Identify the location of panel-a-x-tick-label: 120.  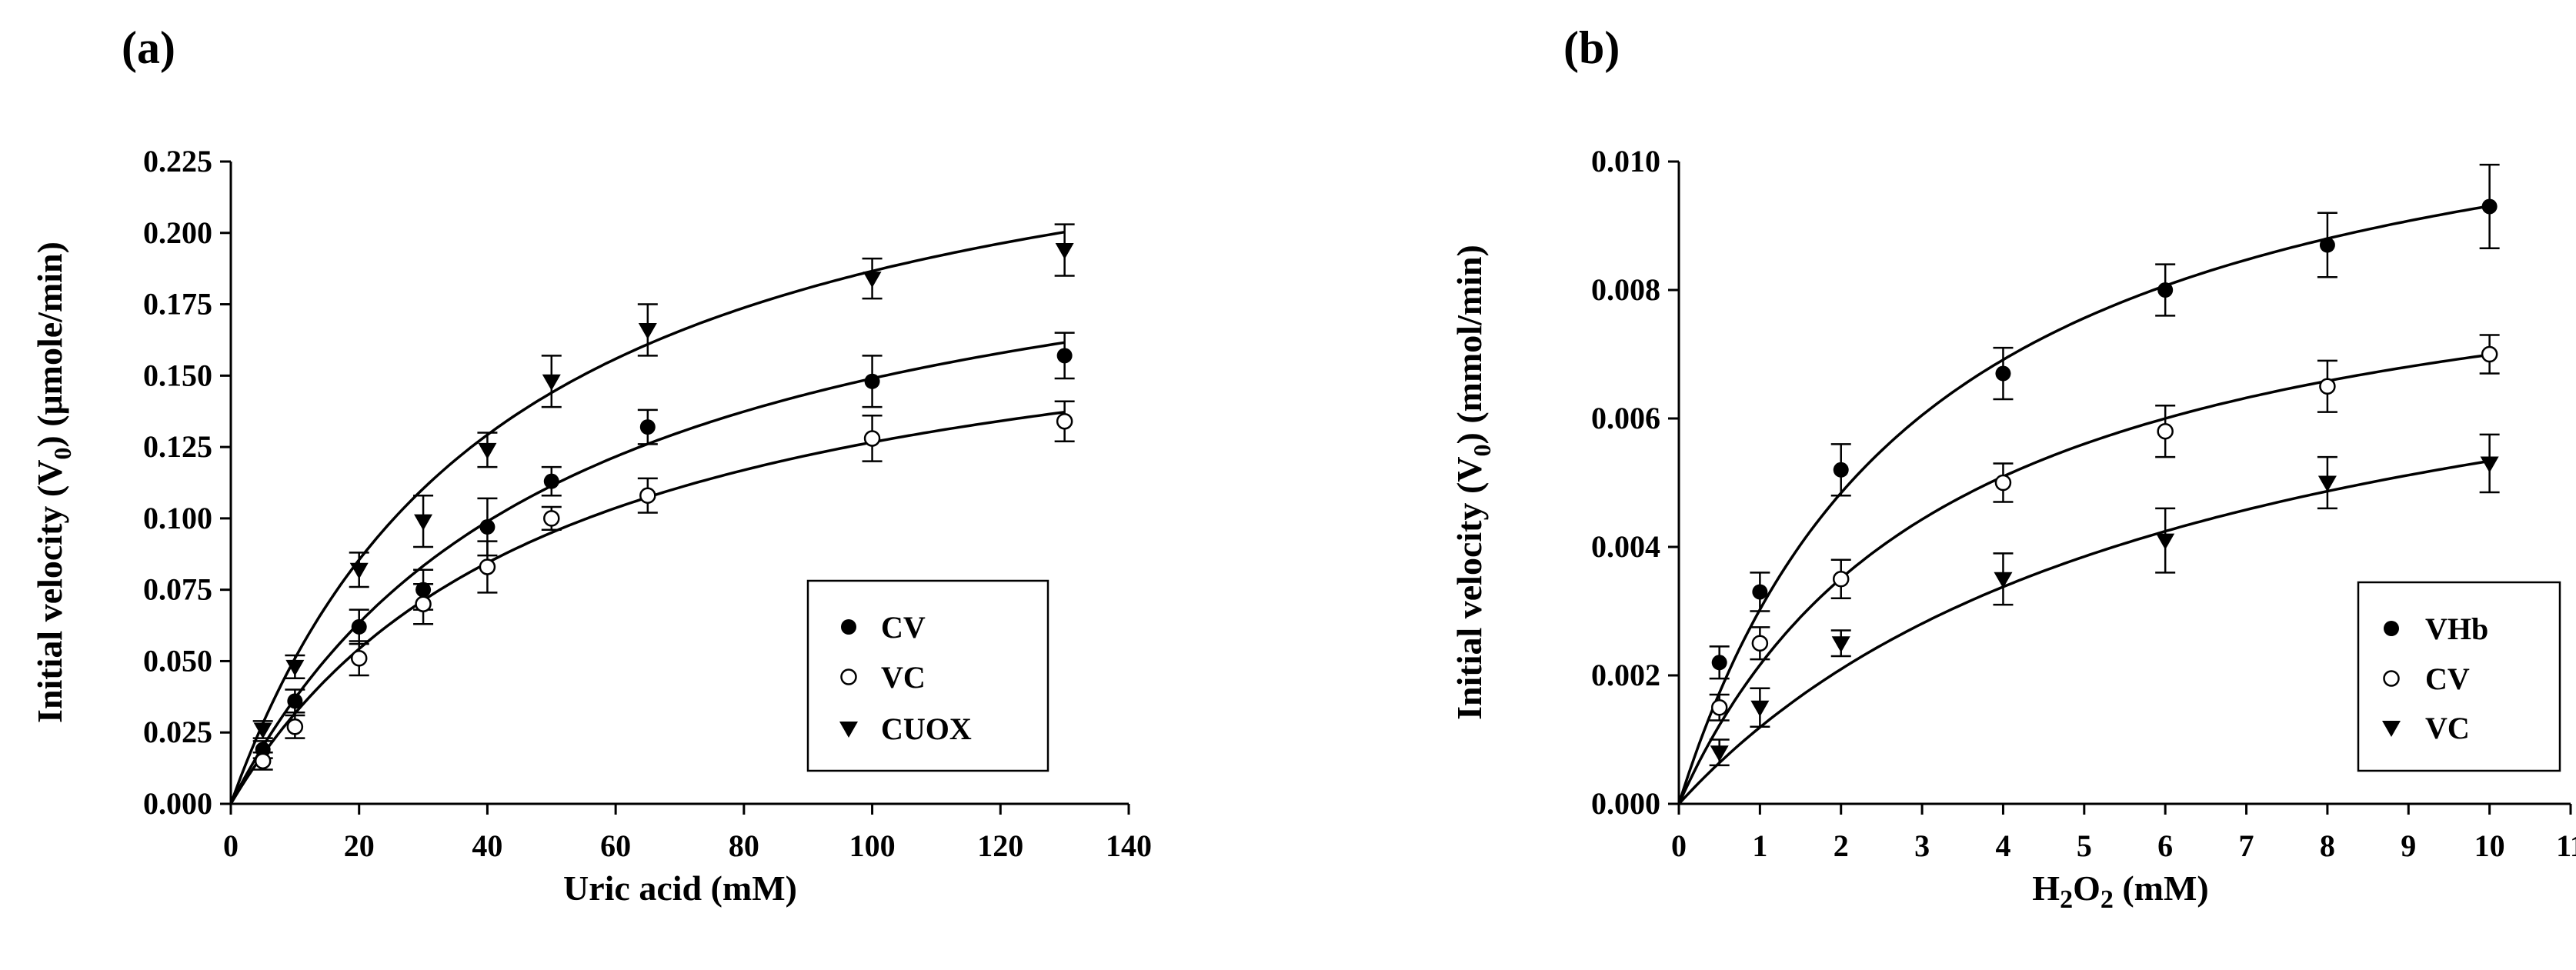
(1000, 846).